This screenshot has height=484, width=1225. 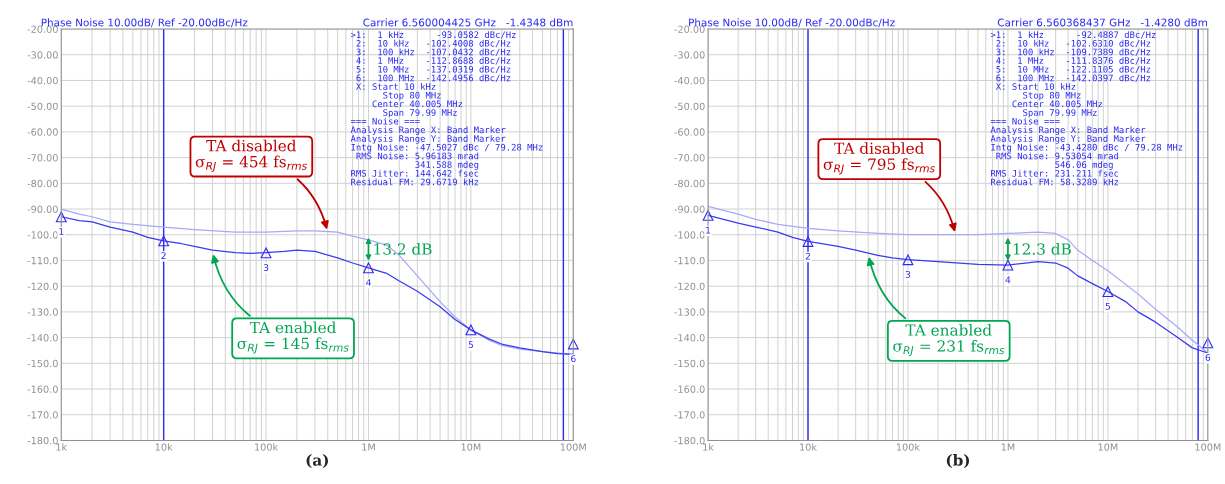 I want to click on chart-subtitle: Carrier 6.560004425 GHz -1.4348 dBm, so click(x=468, y=22).